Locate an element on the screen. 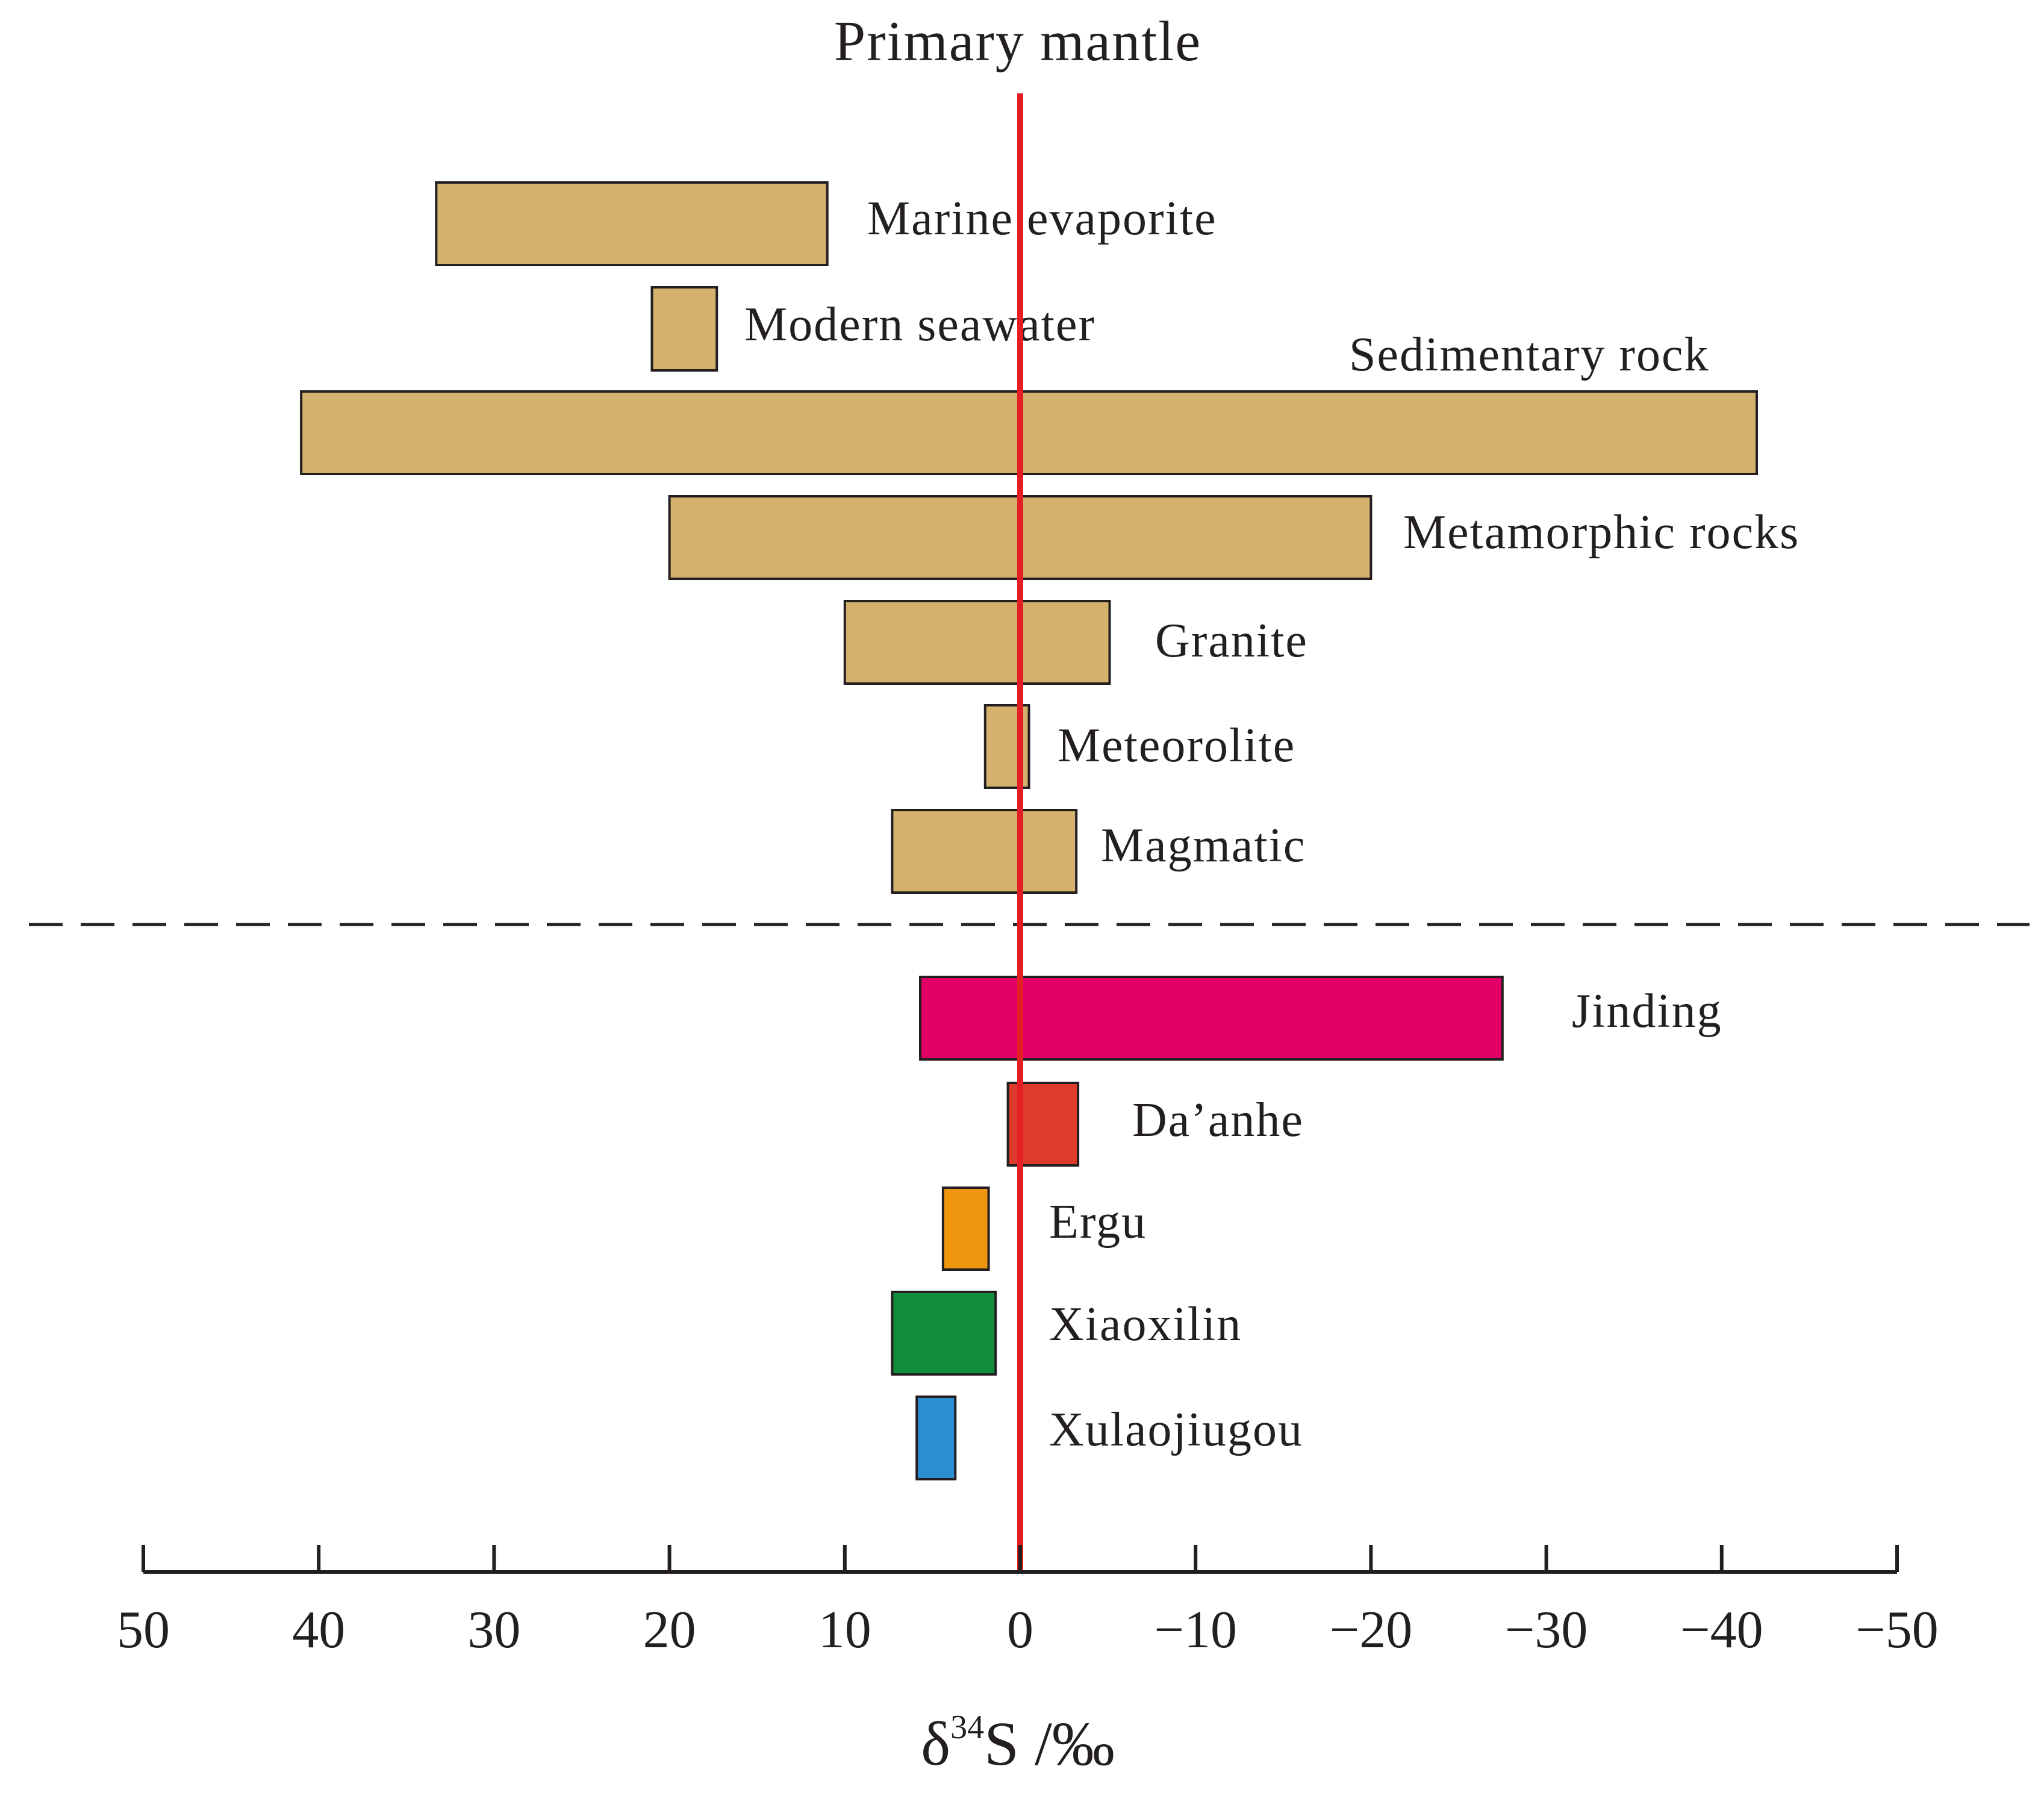 The width and height of the screenshot is (2044, 1793). x-axis-title-rest: S /‰ is located at coordinates (1050, 1744).